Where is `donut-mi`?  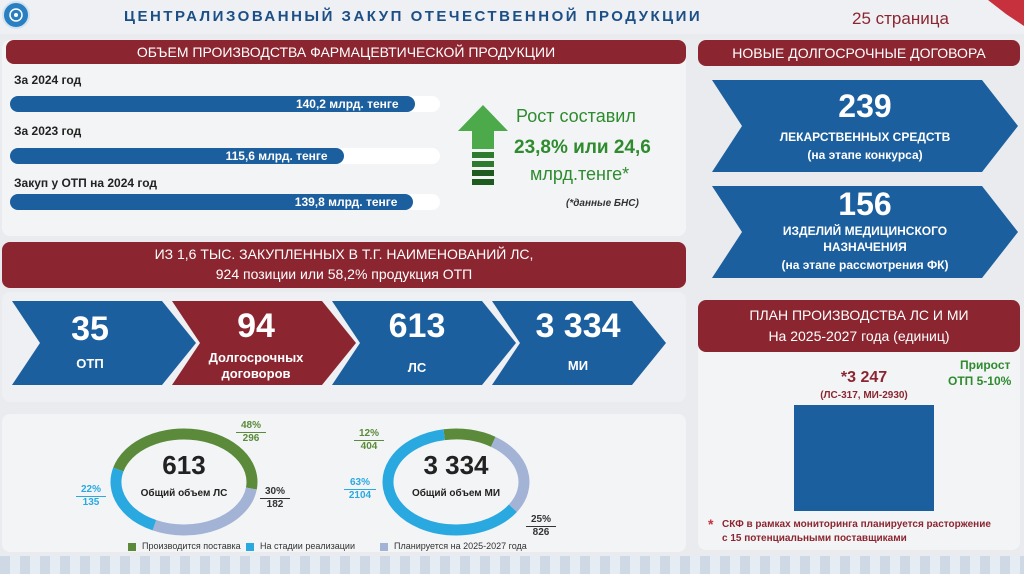
donut-mi is located at coordinates (456, 482).